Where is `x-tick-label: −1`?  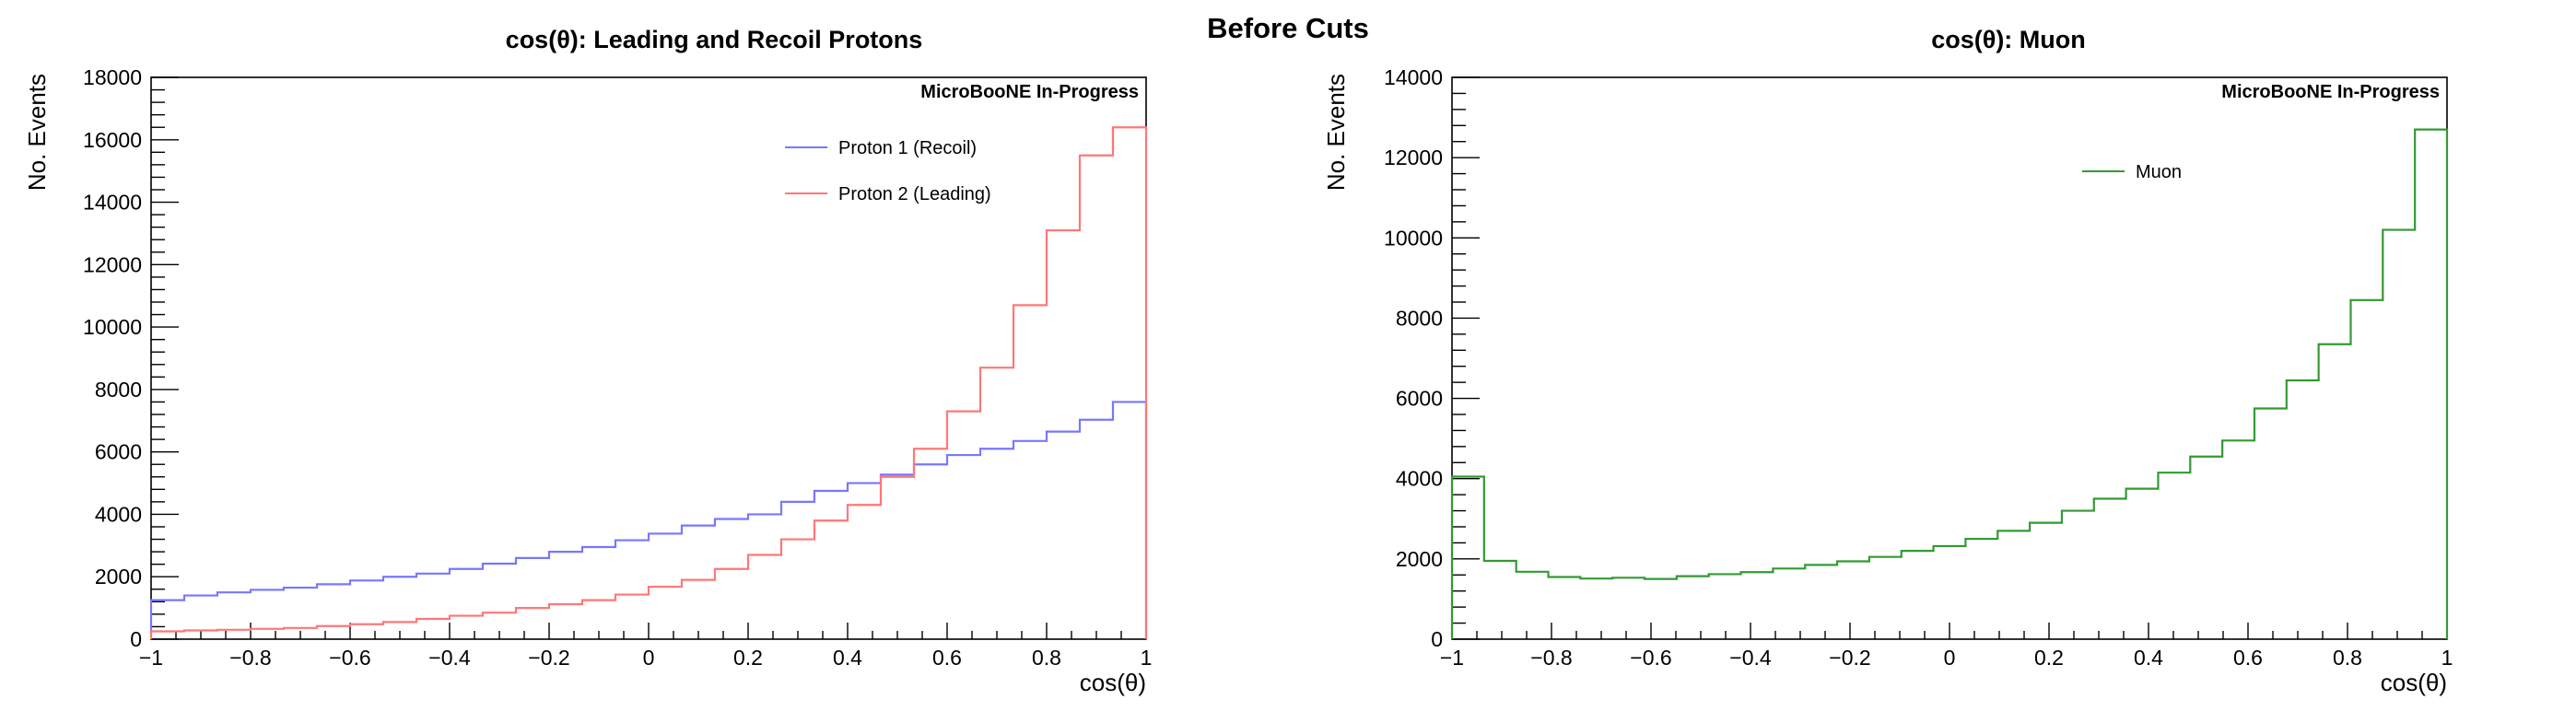 x-tick-label: −1 is located at coordinates (1452, 658).